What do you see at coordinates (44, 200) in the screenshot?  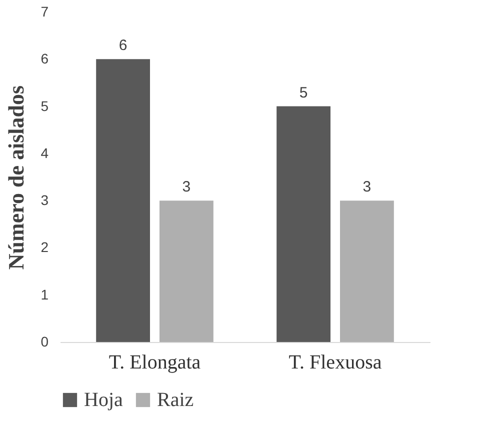 I see `y-tick-label: 3` at bounding box center [44, 200].